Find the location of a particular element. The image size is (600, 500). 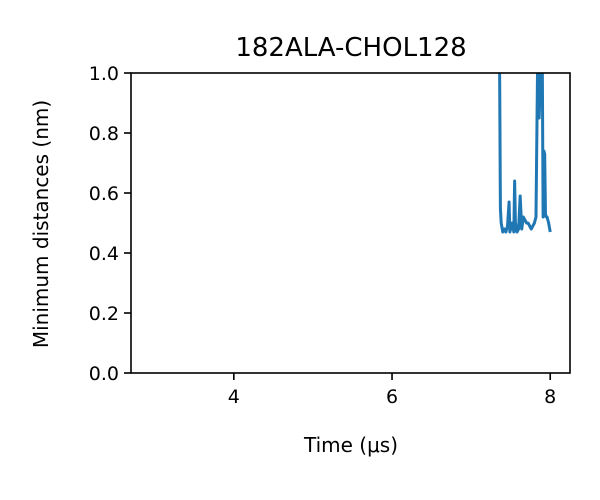

y-tick-label: 0.8 is located at coordinates (104, 134).